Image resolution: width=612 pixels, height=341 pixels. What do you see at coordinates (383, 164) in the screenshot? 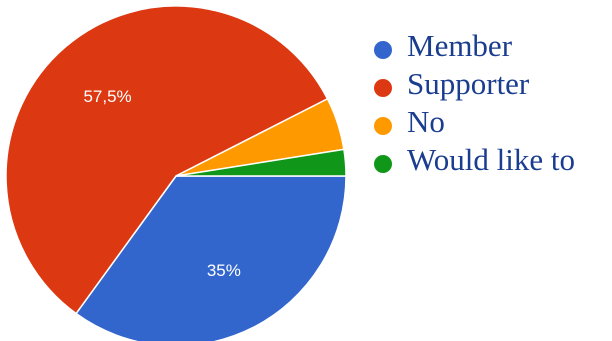
I see `legend-swatch-would-like-to` at bounding box center [383, 164].